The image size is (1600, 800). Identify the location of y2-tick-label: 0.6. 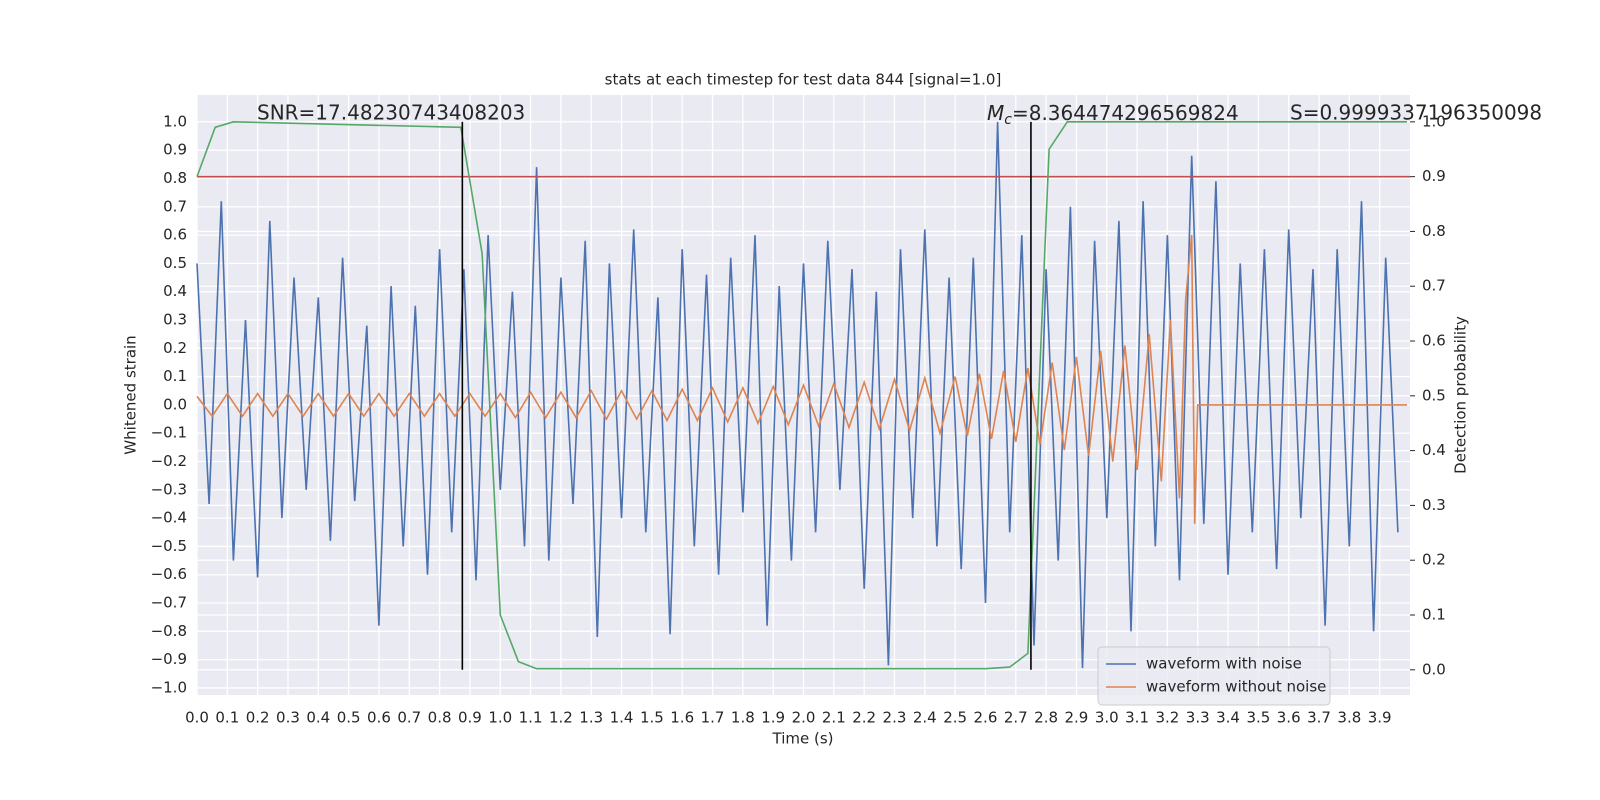
(1434, 341).